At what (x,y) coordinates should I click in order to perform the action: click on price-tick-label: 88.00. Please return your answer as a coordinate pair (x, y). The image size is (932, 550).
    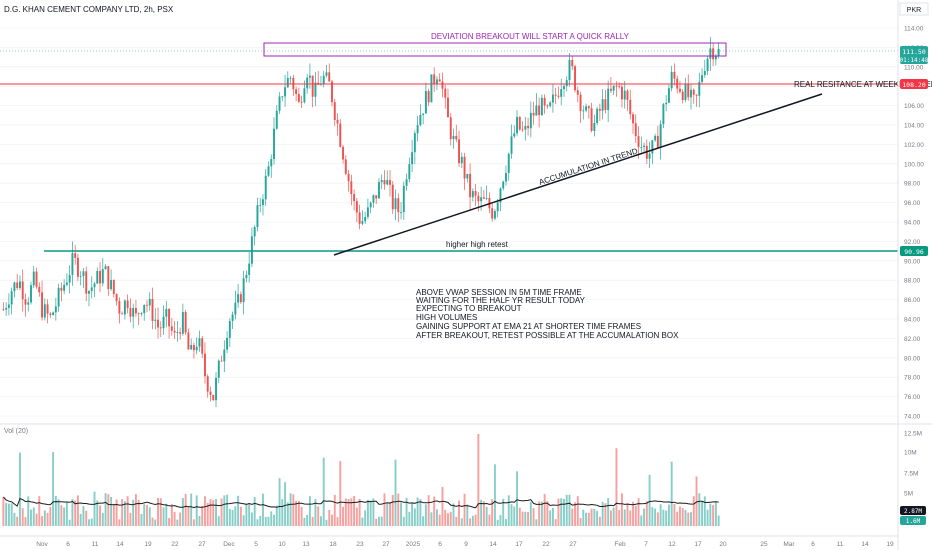
    Looking at the image, I should click on (912, 281).